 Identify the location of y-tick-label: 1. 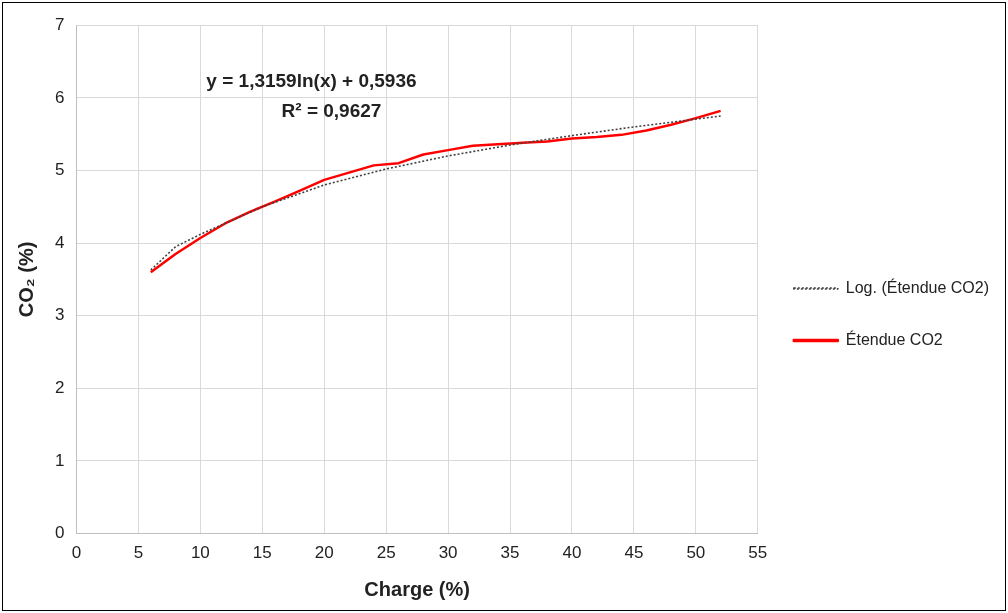
(59, 460).